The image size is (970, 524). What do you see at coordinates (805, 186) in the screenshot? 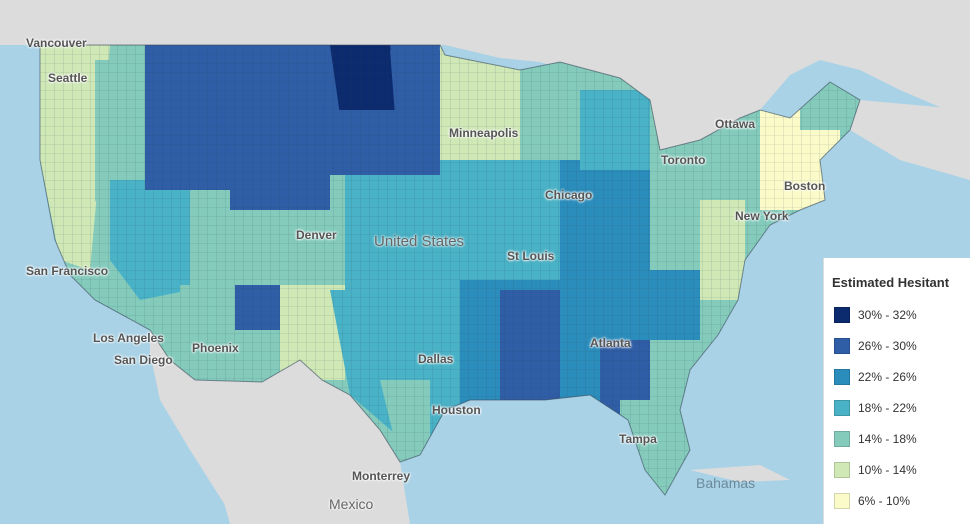
I see `city-label-boston: Boston` at bounding box center [805, 186].